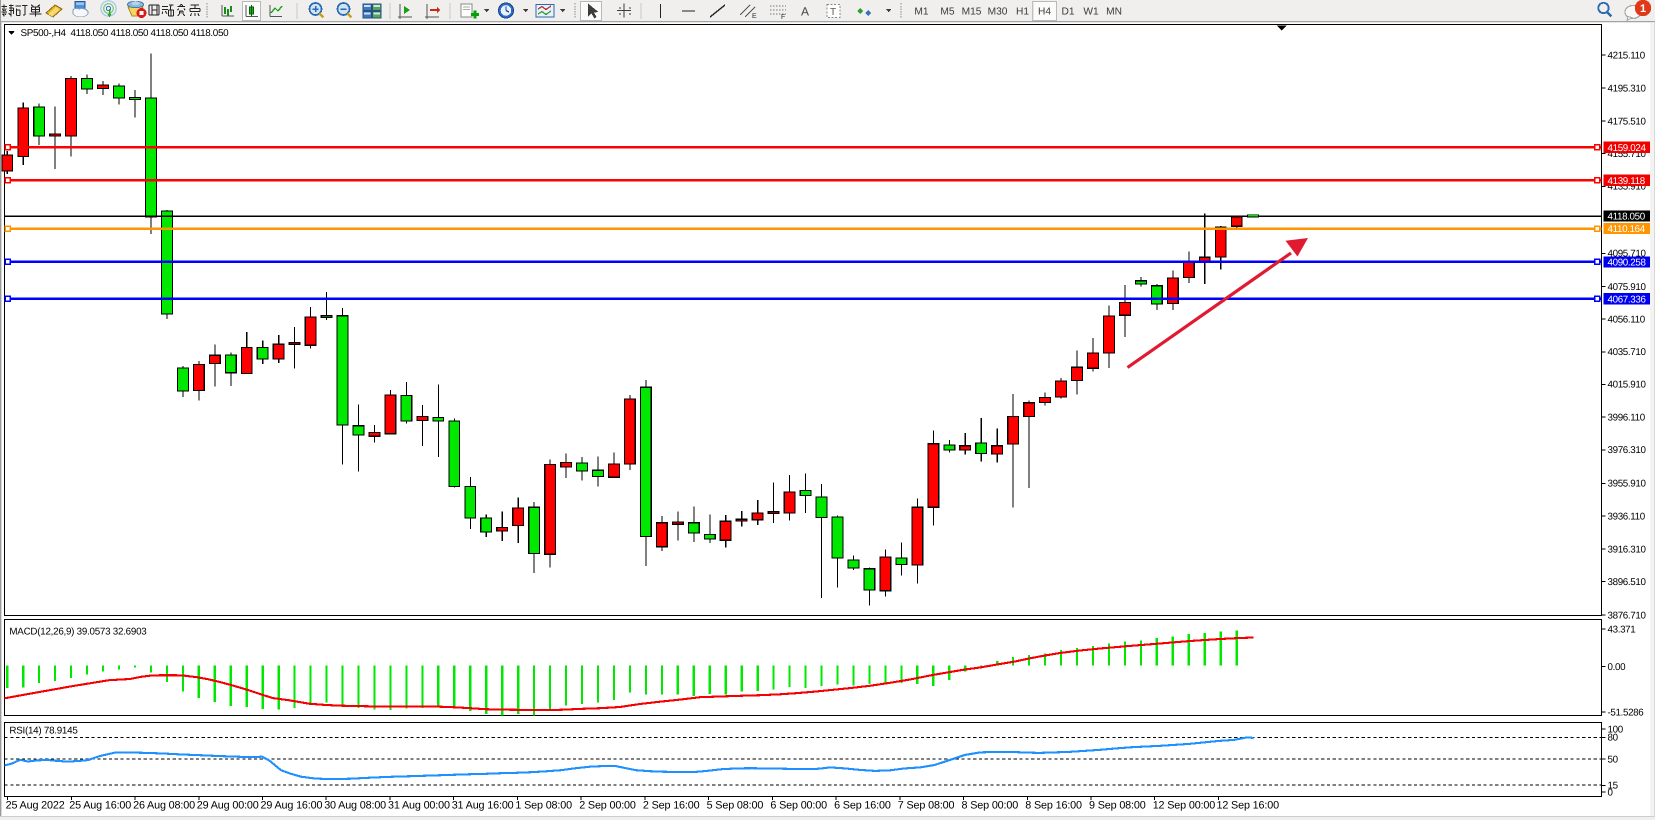 This screenshot has width=1655, height=820. I want to click on svg-text: 4090.258, so click(1627, 263).